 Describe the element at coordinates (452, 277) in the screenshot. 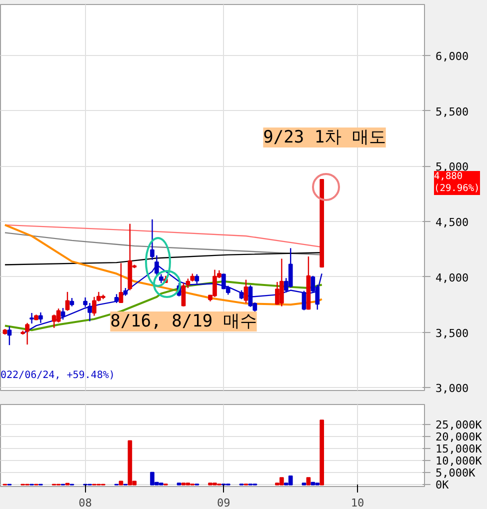

I see `y-tick-label: 4,000` at that location.